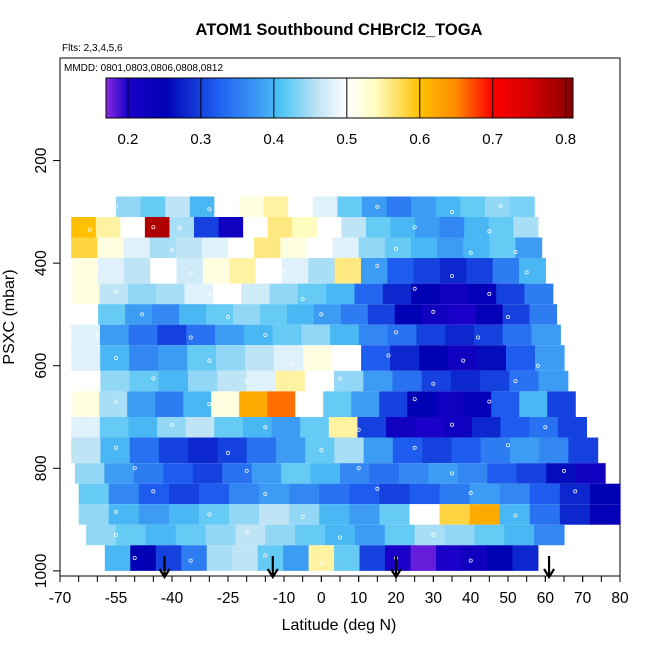  What do you see at coordinates (172, 598) in the screenshot?
I see `x-tick-label: -40` at bounding box center [172, 598].